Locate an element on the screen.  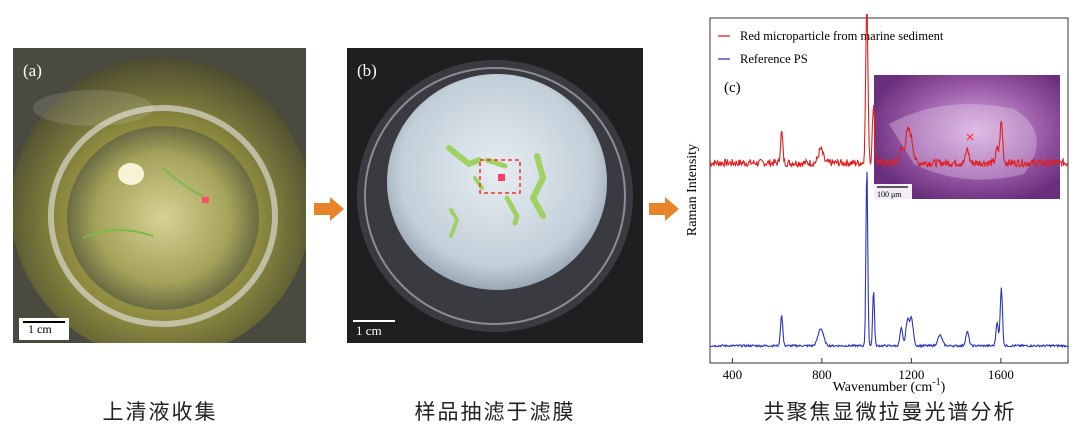
crosshair-icon is located at coordinates (970, 137).